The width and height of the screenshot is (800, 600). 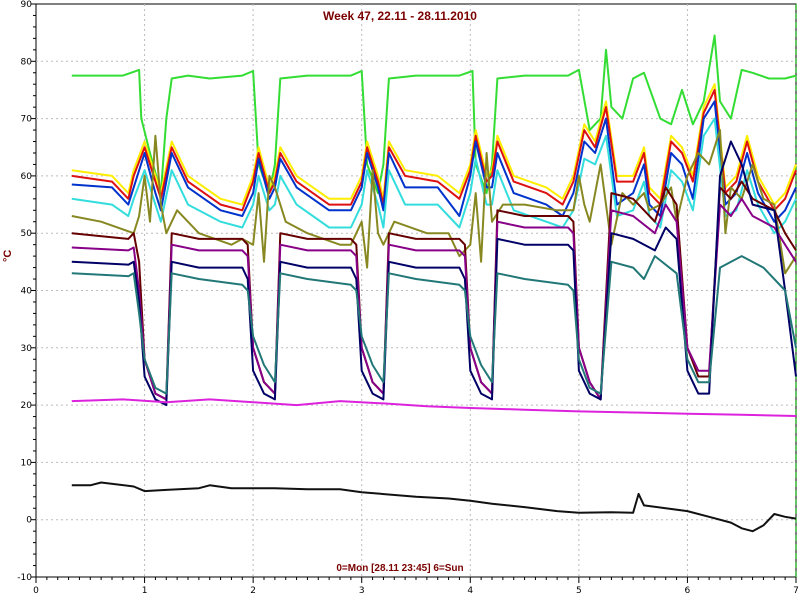 What do you see at coordinates (470, 591) in the screenshot?
I see `x-tick-label: 4` at bounding box center [470, 591].